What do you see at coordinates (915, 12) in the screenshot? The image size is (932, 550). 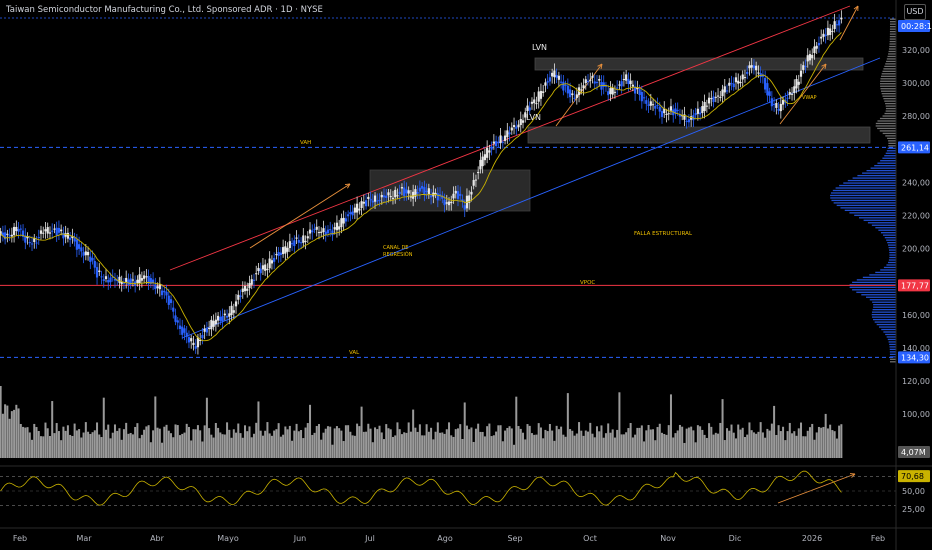 I see `currency-button: USD` at bounding box center [915, 12].